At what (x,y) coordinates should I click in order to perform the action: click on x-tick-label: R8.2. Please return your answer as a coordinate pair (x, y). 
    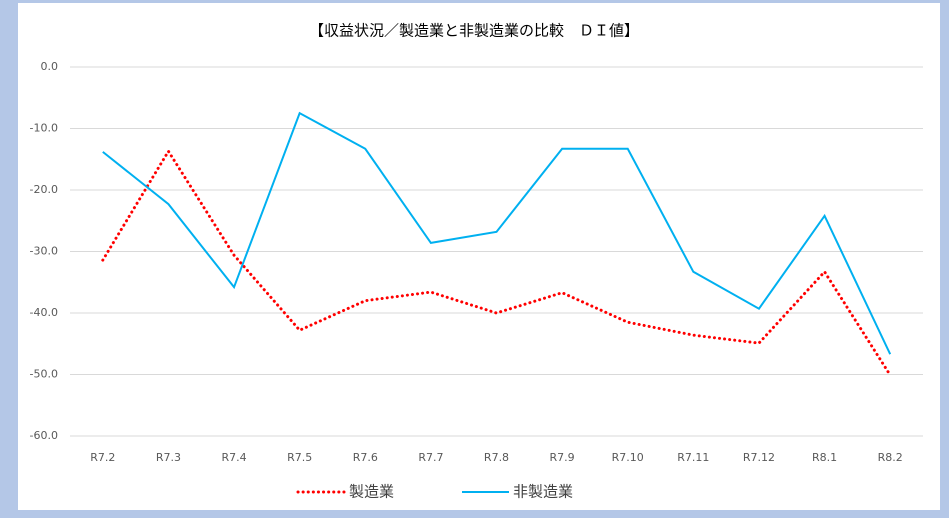
    Looking at the image, I should click on (890, 457).